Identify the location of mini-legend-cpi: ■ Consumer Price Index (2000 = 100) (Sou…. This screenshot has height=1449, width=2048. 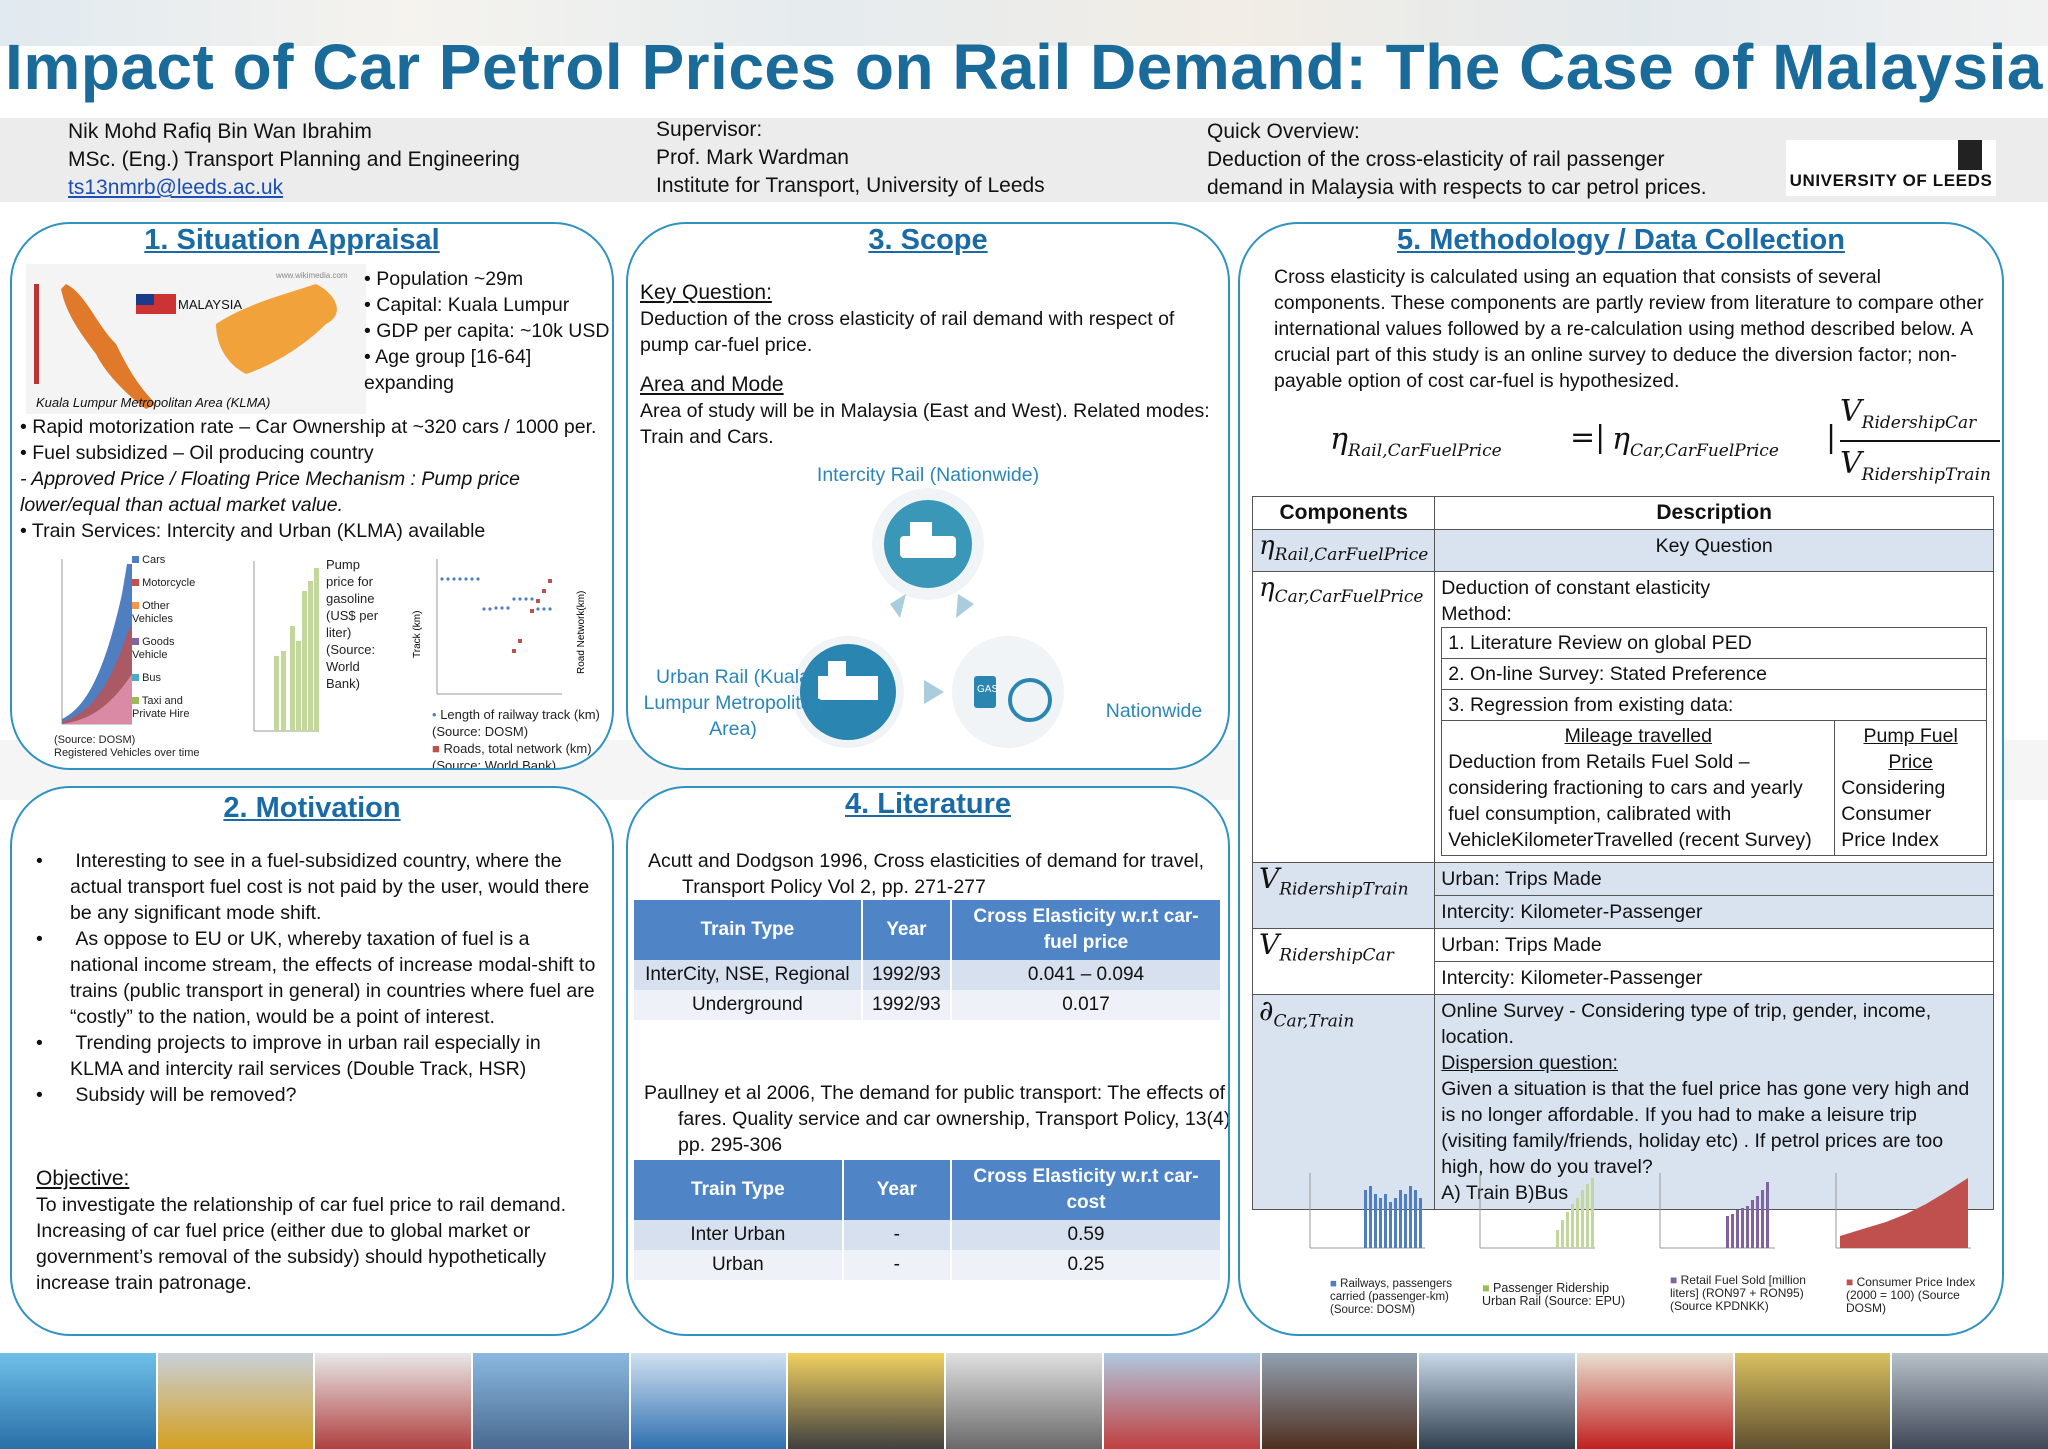
(1911, 1295).